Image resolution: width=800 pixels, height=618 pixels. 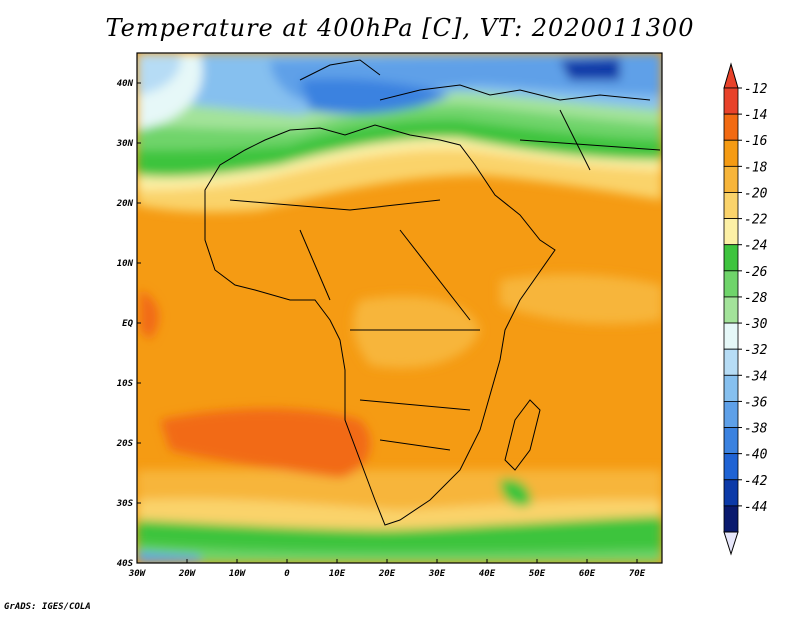 I want to click on lon-tick-label: 20W, so click(x=187, y=574).